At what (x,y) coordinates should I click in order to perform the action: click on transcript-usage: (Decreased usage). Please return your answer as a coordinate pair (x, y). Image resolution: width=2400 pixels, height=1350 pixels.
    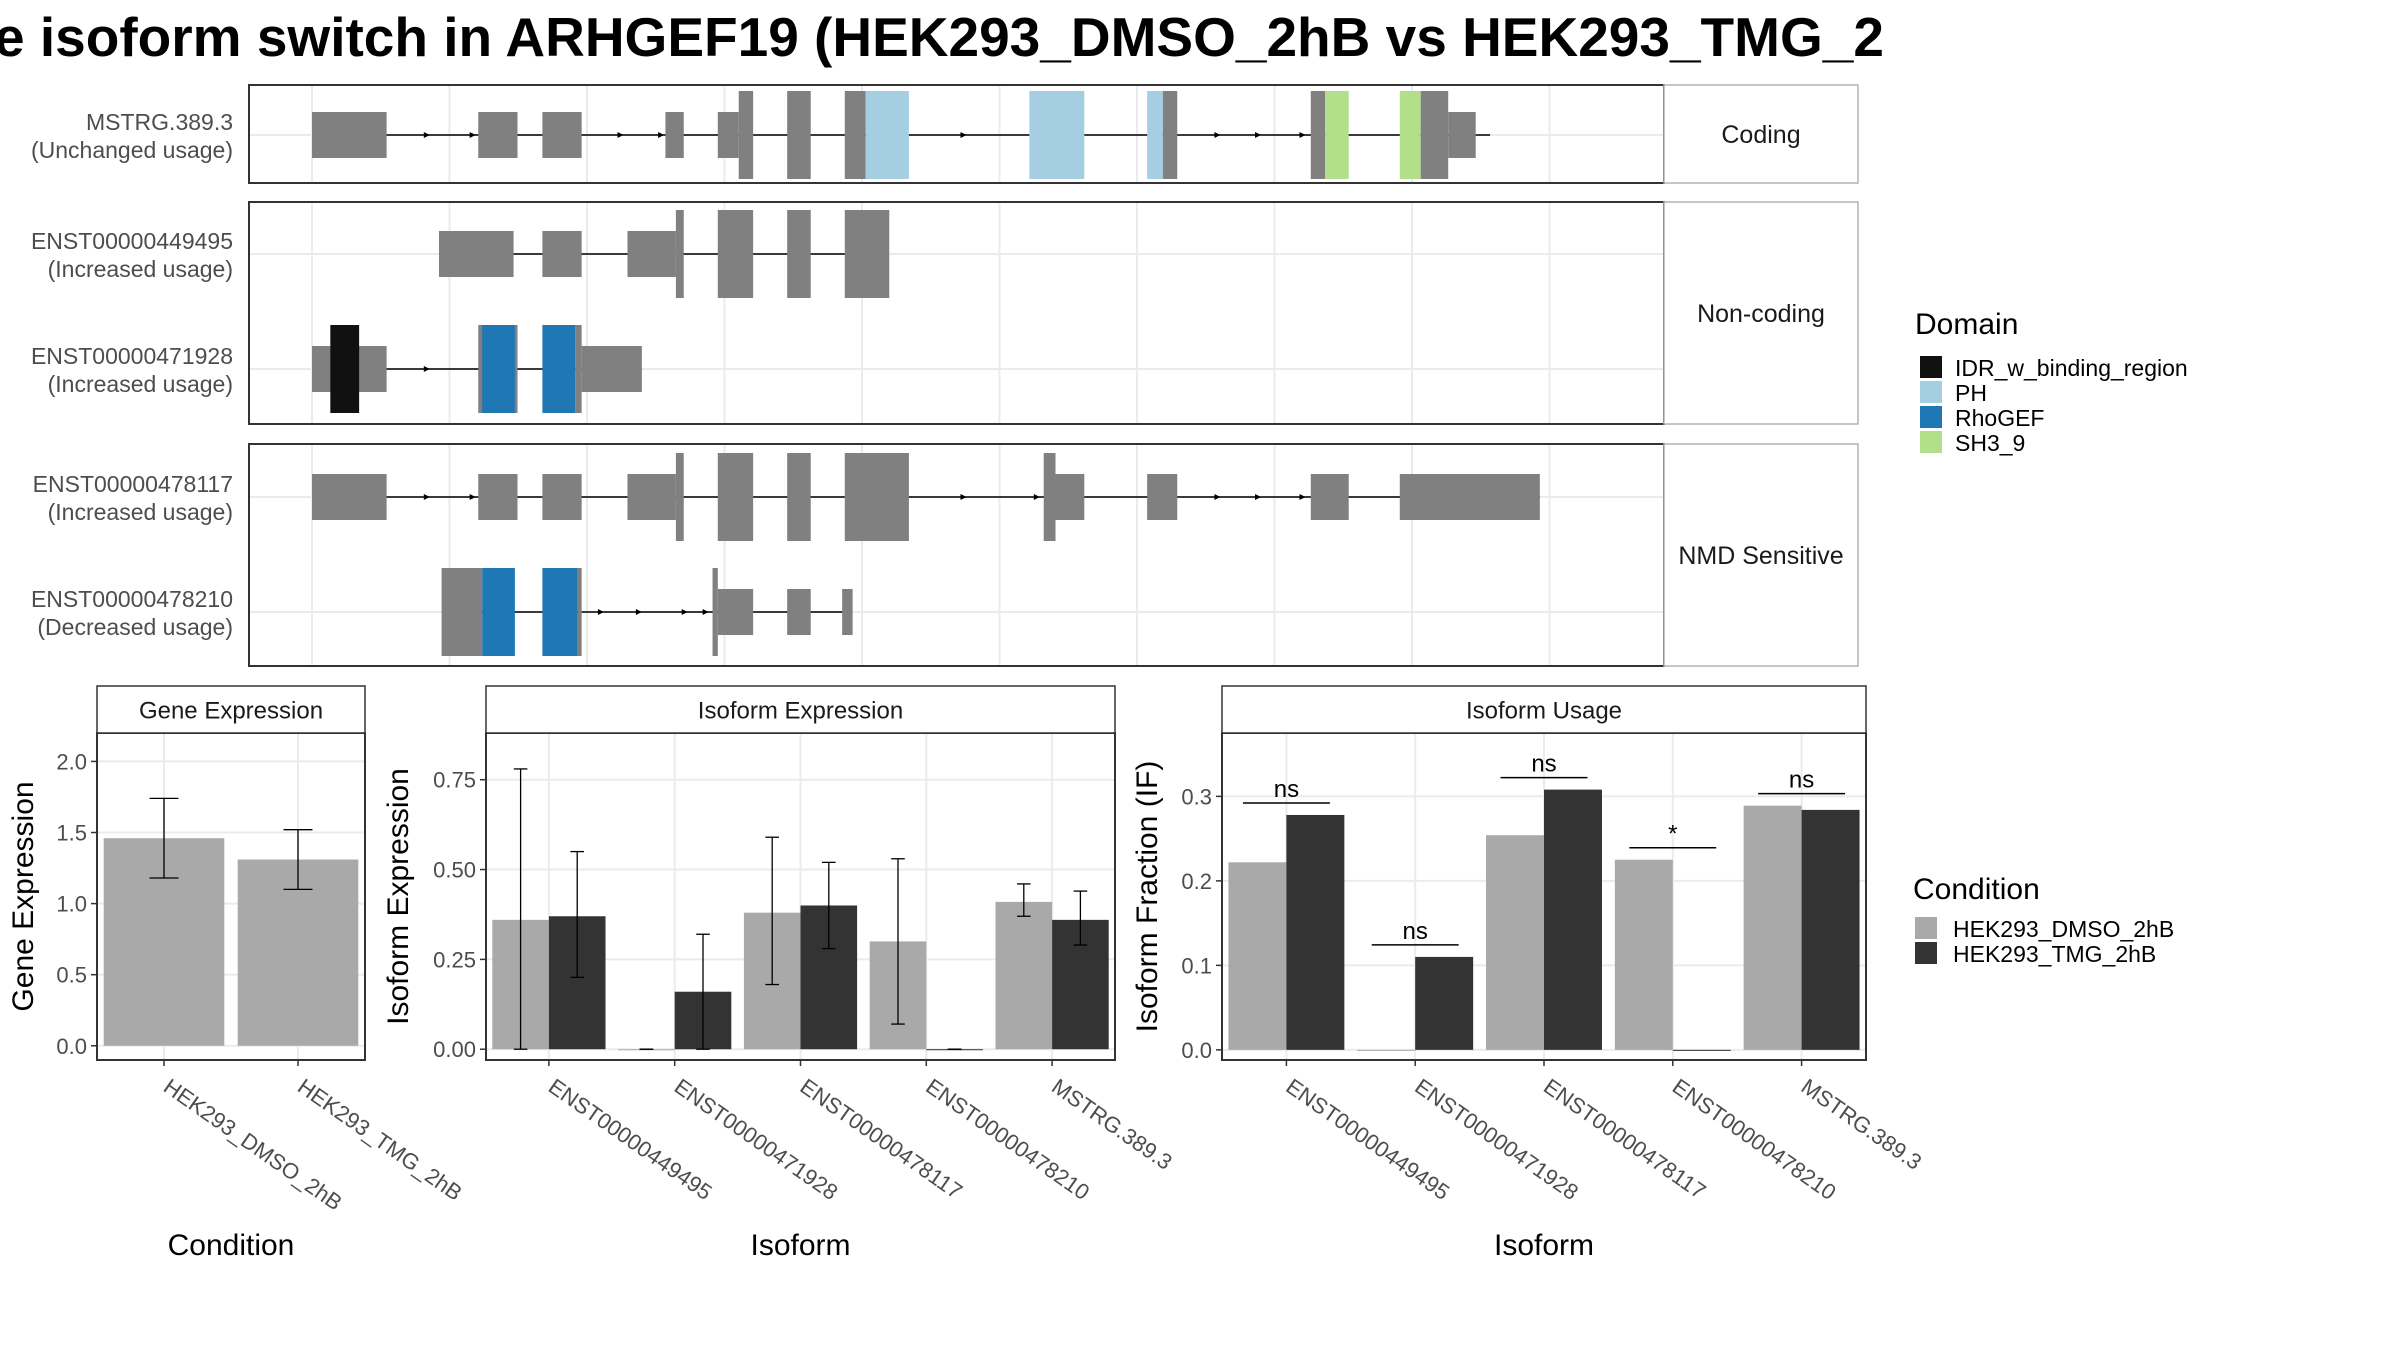
    Looking at the image, I should click on (135, 627).